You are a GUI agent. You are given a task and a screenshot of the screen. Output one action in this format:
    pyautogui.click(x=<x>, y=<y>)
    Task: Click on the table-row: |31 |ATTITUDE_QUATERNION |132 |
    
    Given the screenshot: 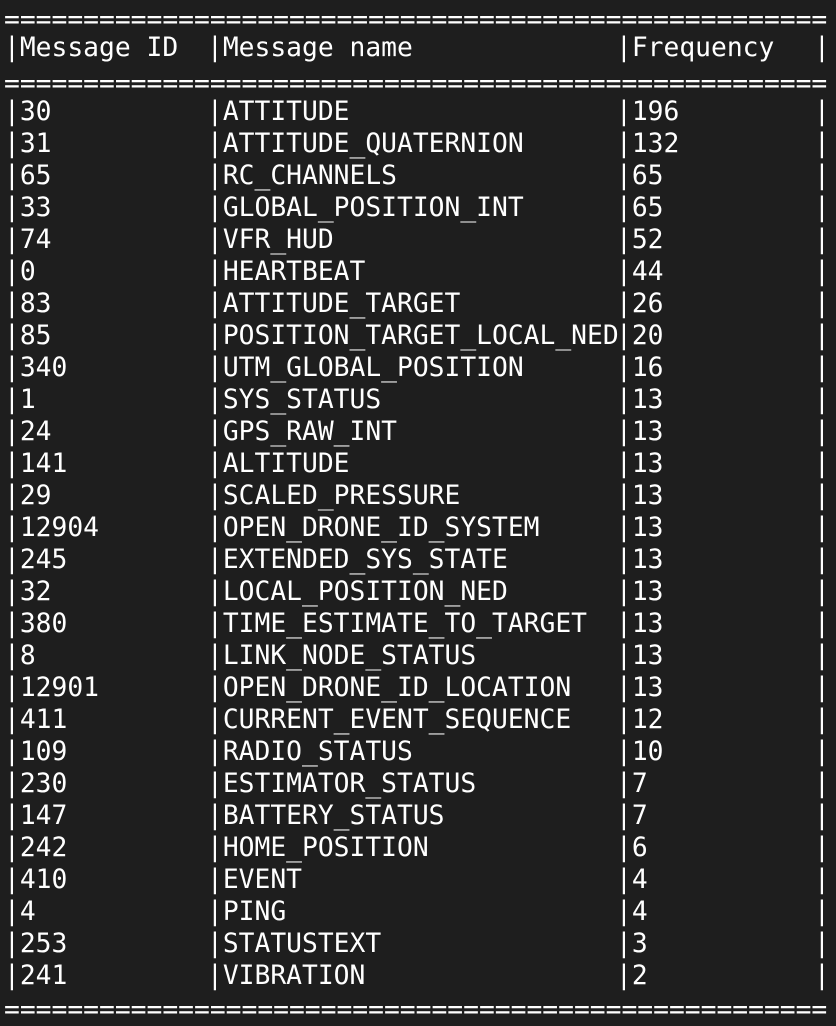 What is the action you would take?
    pyautogui.click(x=420, y=144)
    